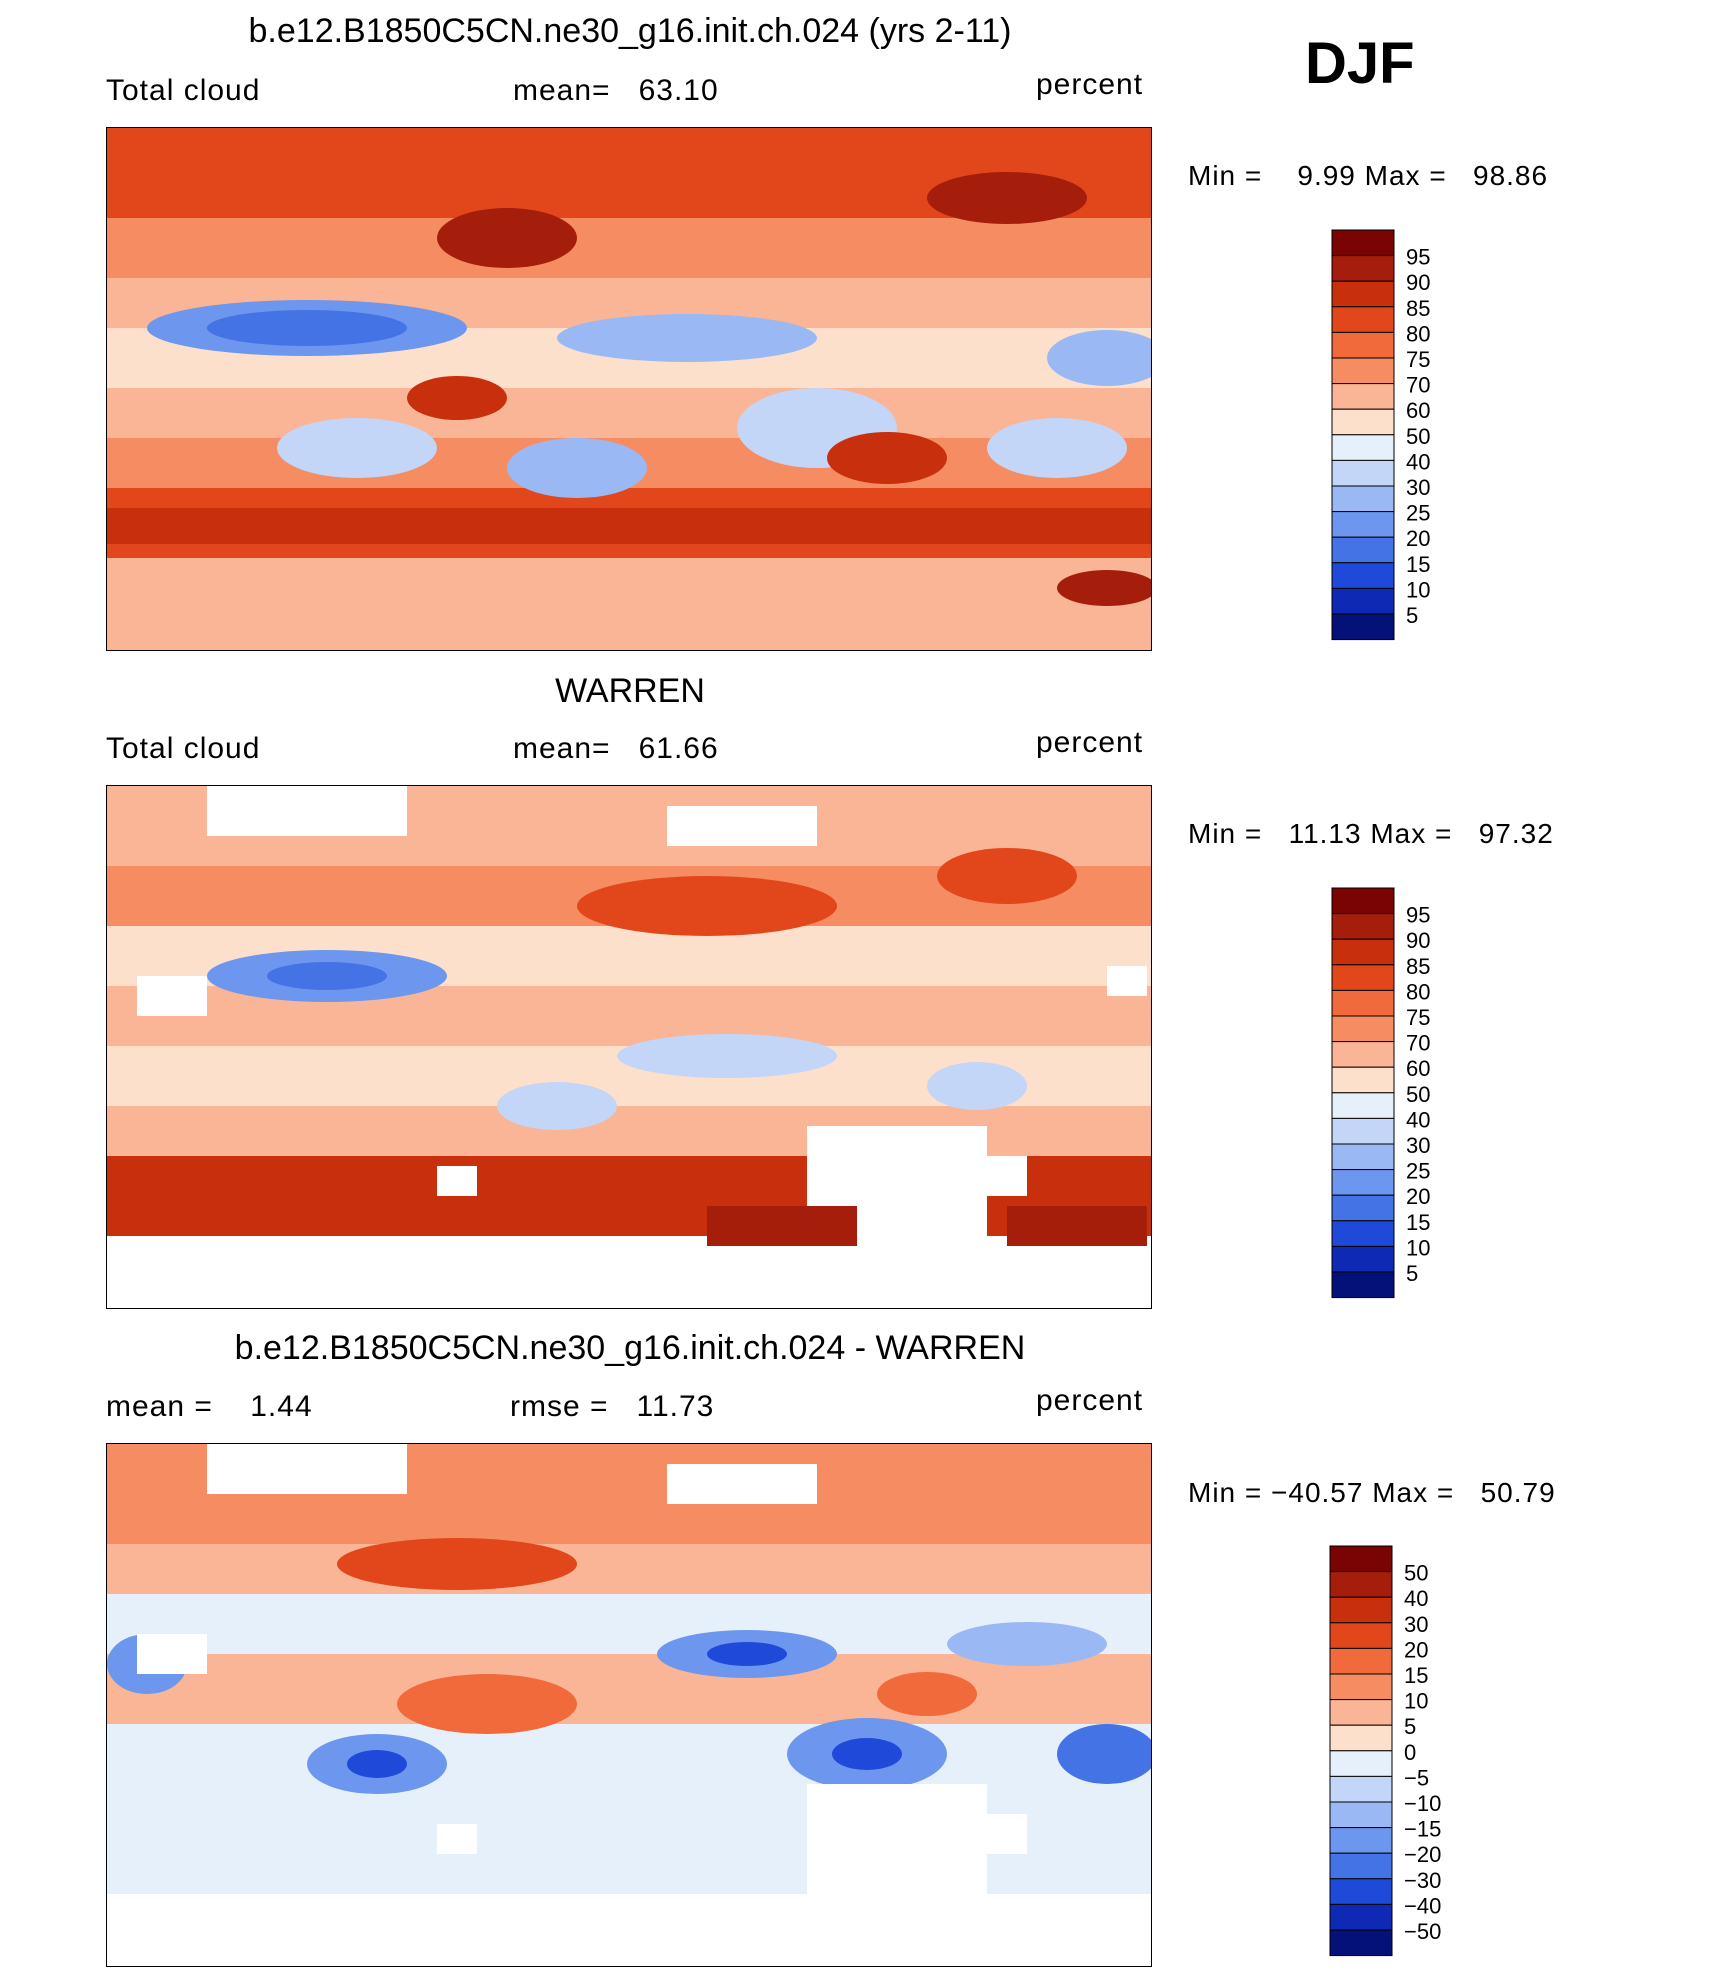 The width and height of the screenshot is (1710, 1975). Describe the element at coordinates (1360, 63) in the screenshot. I see `season-label: DJF` at that location.